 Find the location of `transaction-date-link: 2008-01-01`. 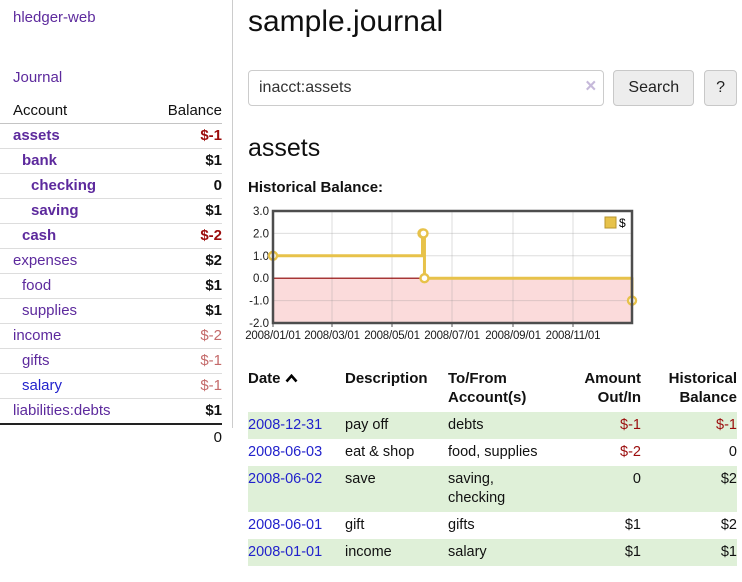

transaction-date-link: 2008-01-01 is located at coordinates (285, 552).